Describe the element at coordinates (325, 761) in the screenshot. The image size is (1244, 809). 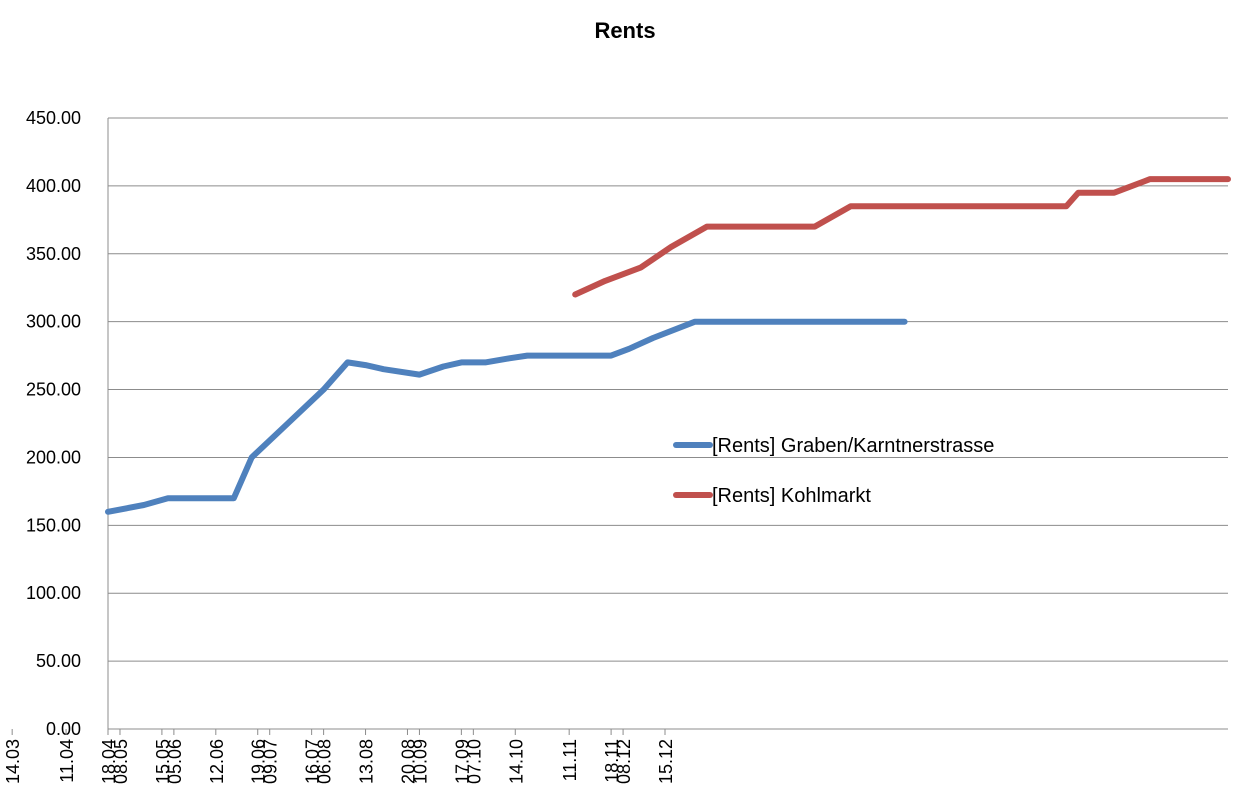
I see `x-tick-label: 06.08` at that location.